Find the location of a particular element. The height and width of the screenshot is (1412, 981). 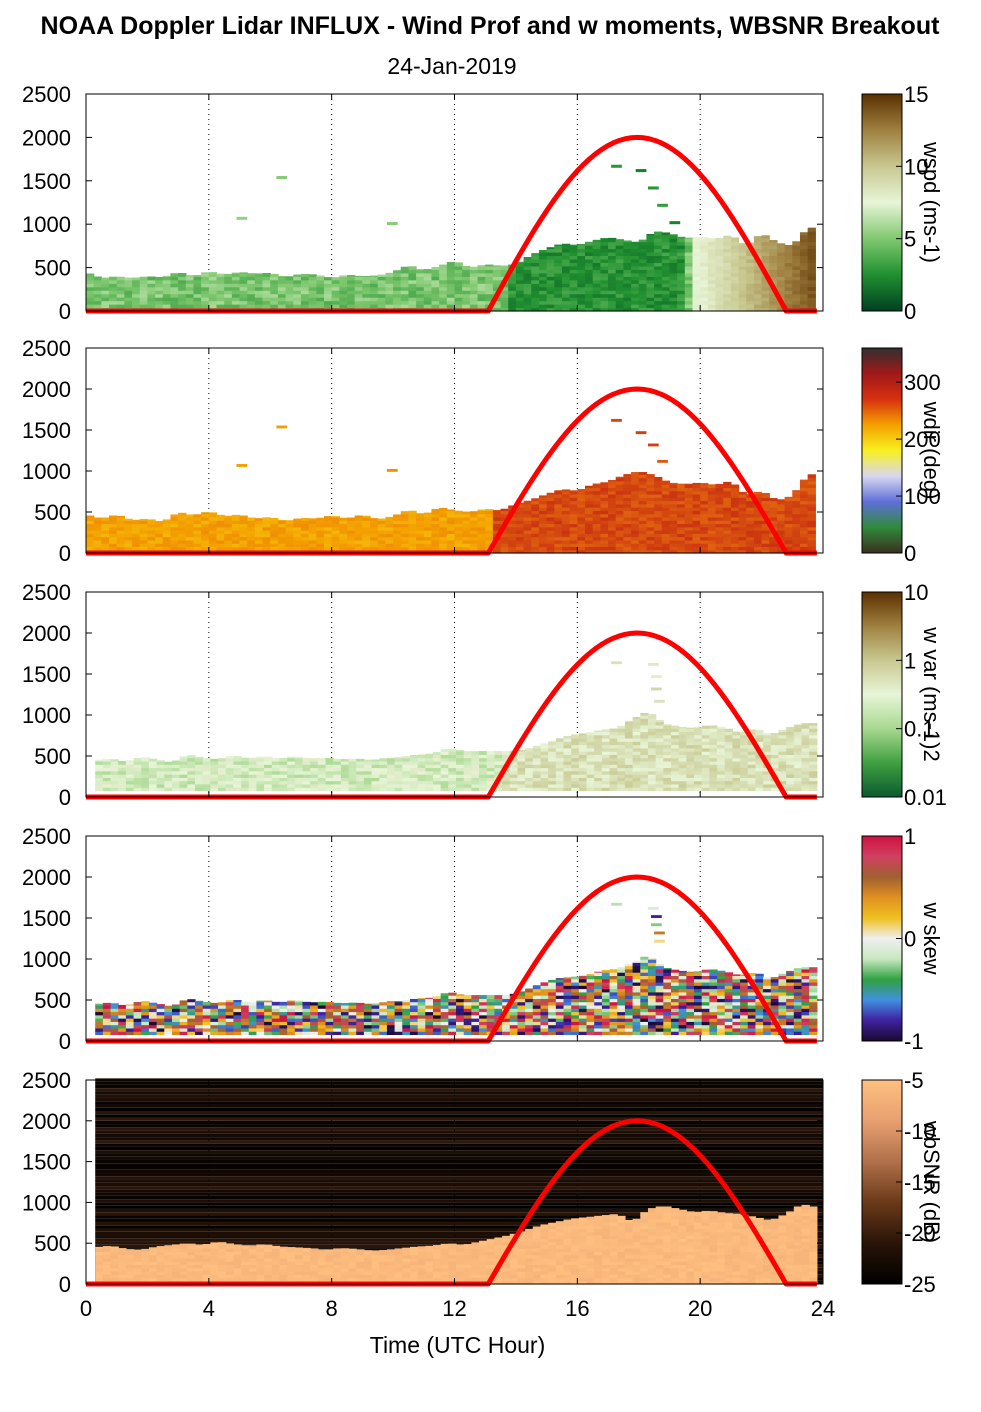

scatter-cell is located at coordinates (616, 663).